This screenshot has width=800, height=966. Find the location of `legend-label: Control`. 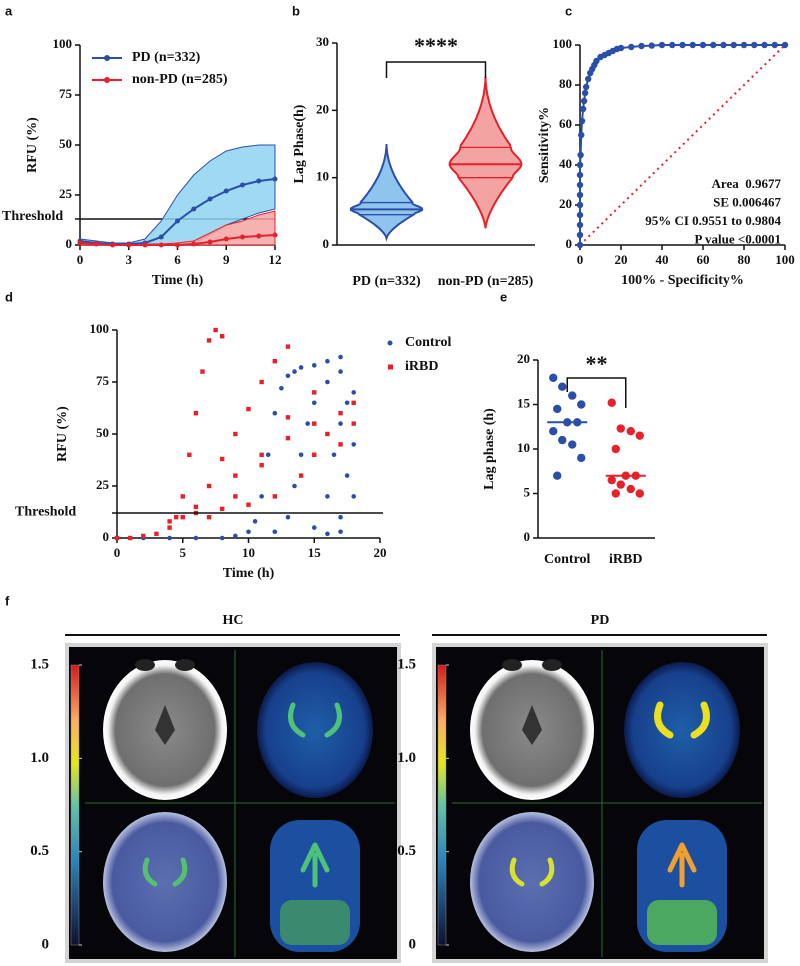

legend-label: Control is located at coordinates (428, 342).